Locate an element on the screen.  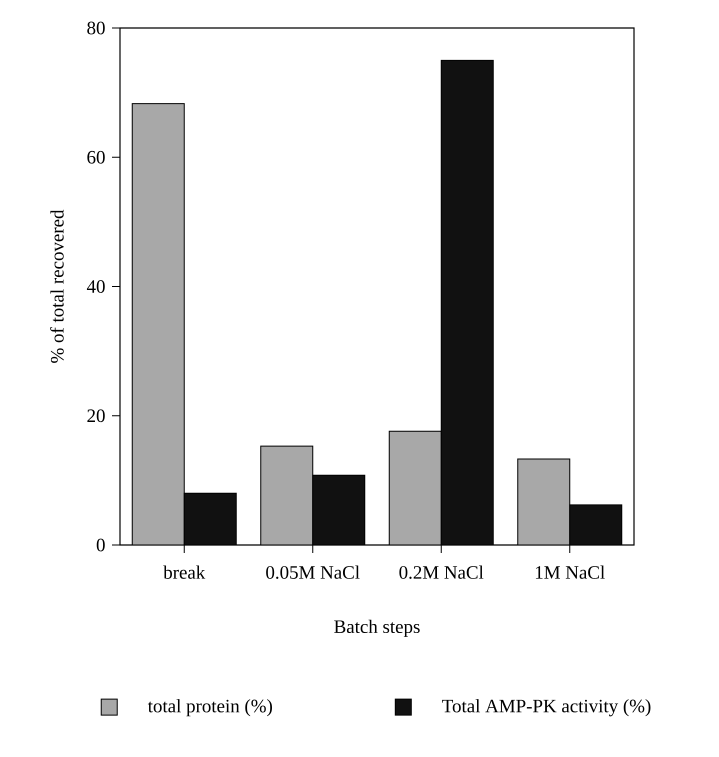
x-axis-title: Batch steps is located at coordinates (377, 628).